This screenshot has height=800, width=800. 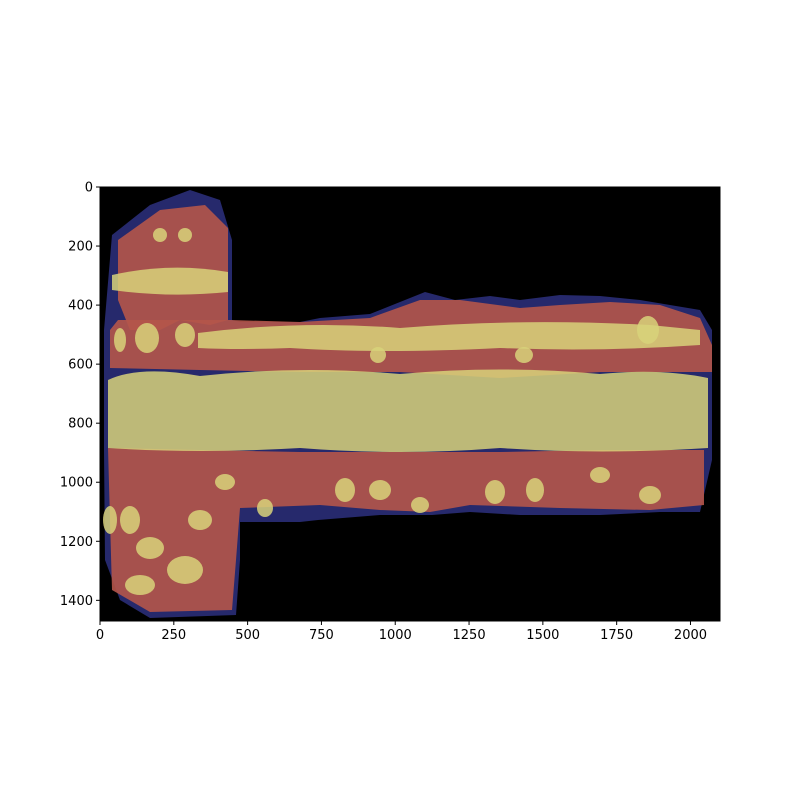 What do you see at coordinates (321, 635) in the screenshot?
I see `x-tick-label: 750` at bounding box center [321, 635].